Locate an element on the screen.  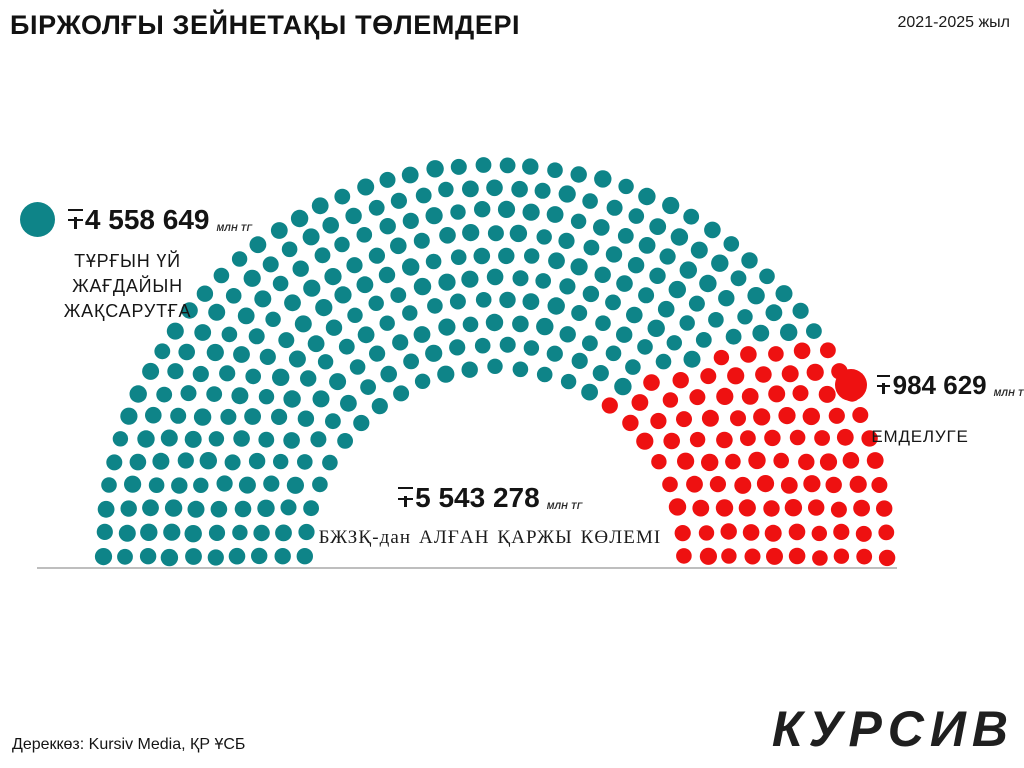
legend-treatment: 984 629 МЛН ТГ ЕМДЕЛУГЕ is located at coordinates (929, 408).